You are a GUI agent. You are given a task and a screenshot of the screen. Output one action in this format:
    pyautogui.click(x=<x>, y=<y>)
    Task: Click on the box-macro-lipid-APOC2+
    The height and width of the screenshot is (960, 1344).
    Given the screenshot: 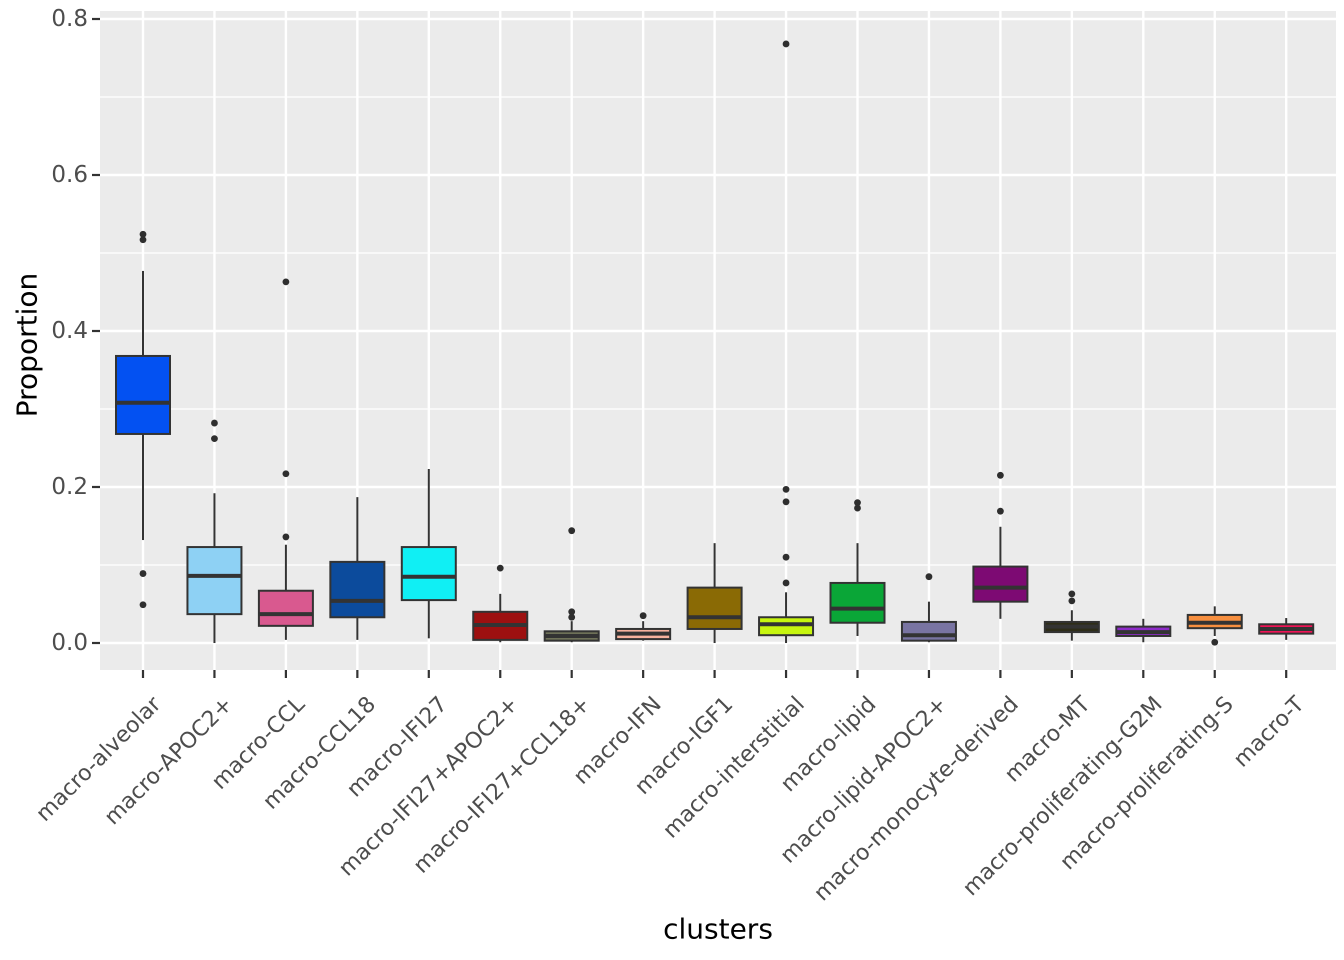 What is the action you would take?
    pyautogui.click(x=928, y=631)
    